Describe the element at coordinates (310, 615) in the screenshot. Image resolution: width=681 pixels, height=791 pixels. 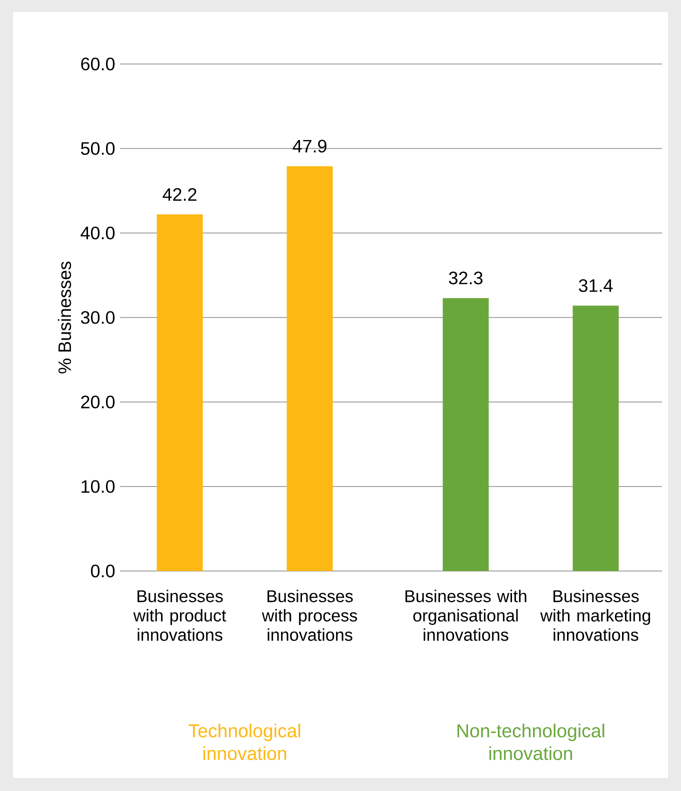
I see `x-tick-label: Businesses with process innovations` at that location.